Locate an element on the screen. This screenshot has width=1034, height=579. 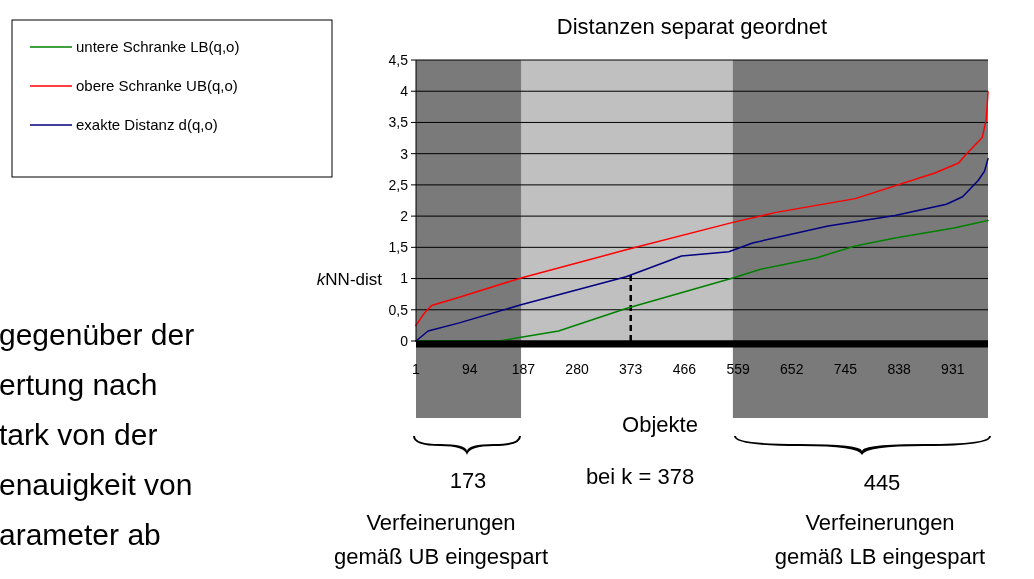
x-tick-label: 373 is located at coordinates (631, 369).